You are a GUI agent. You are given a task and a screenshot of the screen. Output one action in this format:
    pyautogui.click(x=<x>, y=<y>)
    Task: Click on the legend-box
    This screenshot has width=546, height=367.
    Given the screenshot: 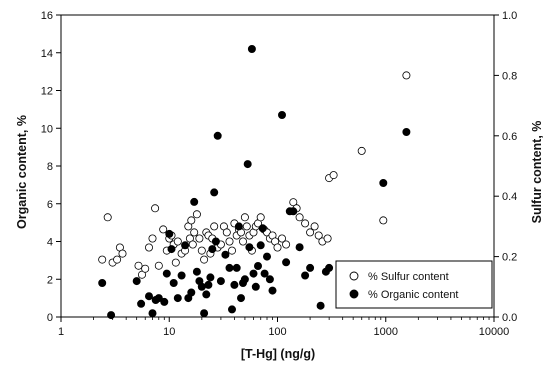 What is the action you would take?
    pyautogui.click(x=414, y=284)
    